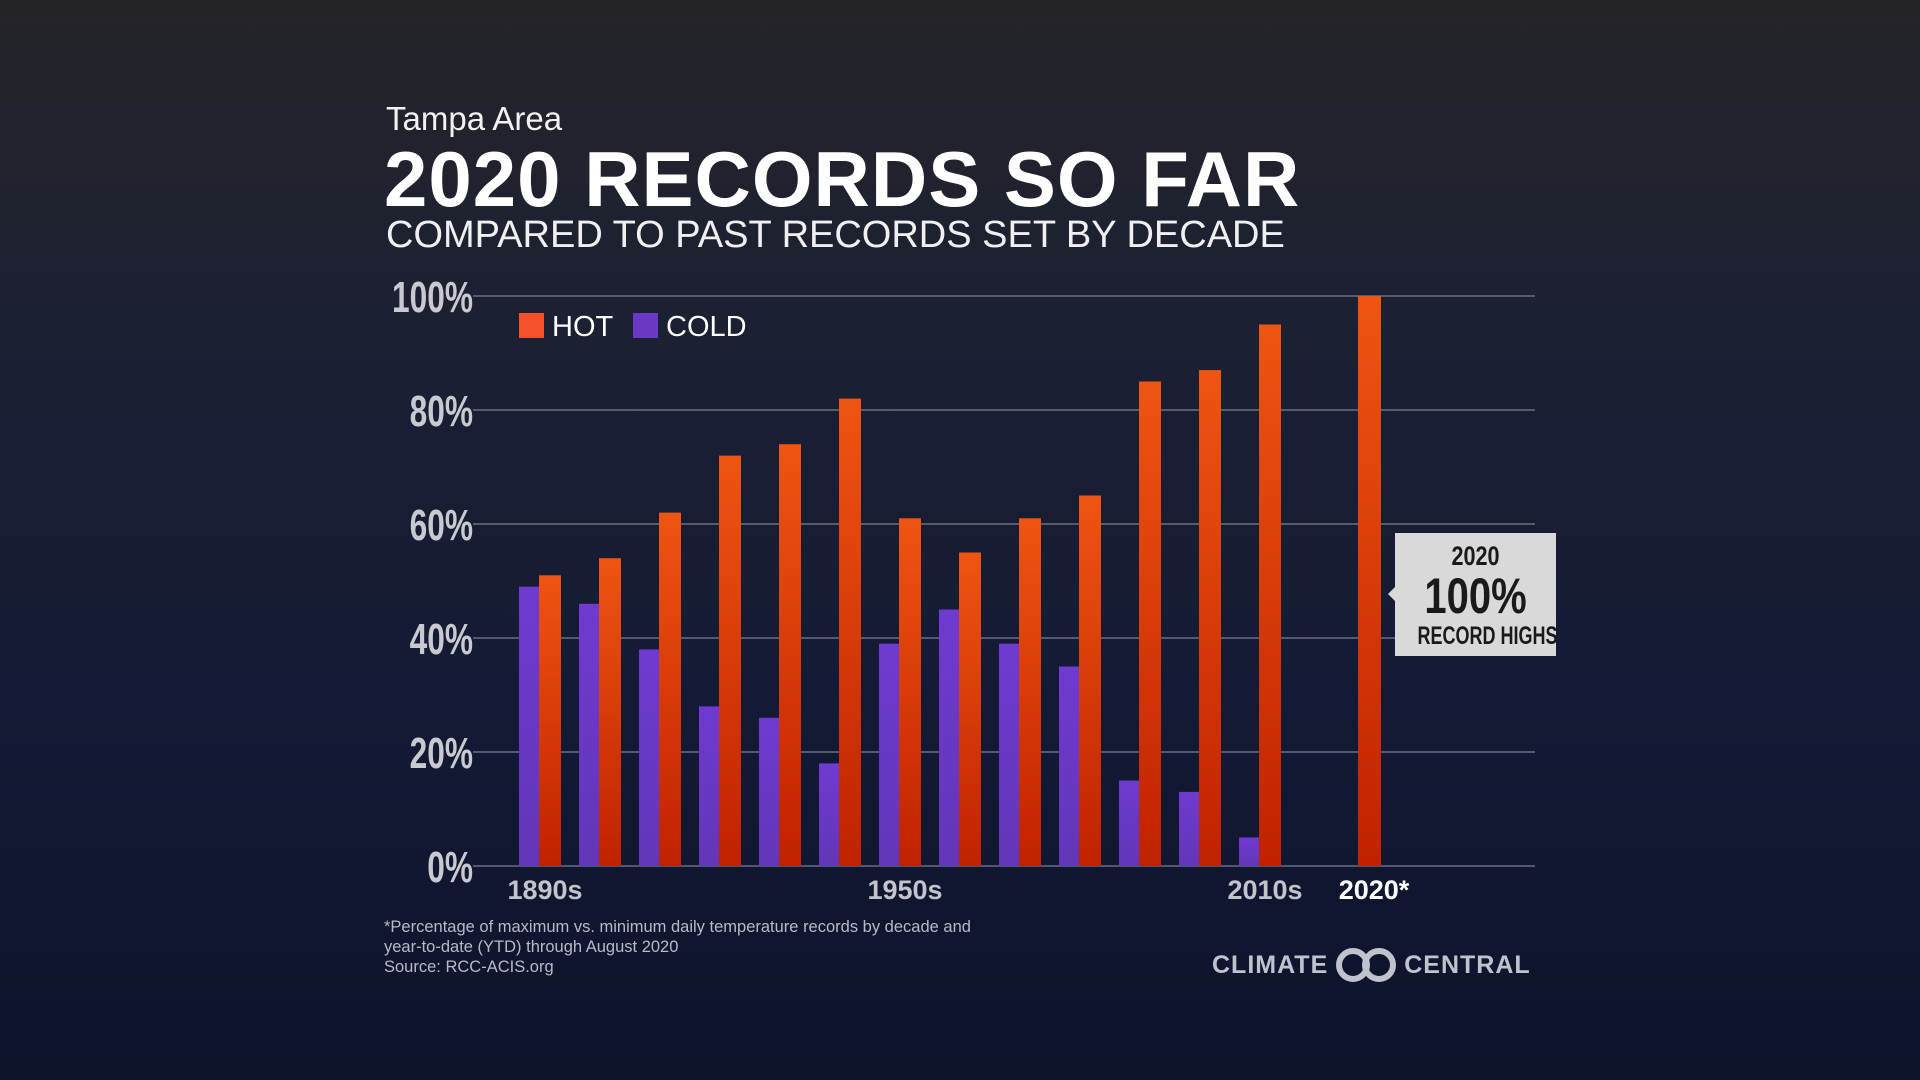  I want to click on x-tick-label: 1950s, so click(904, 890).